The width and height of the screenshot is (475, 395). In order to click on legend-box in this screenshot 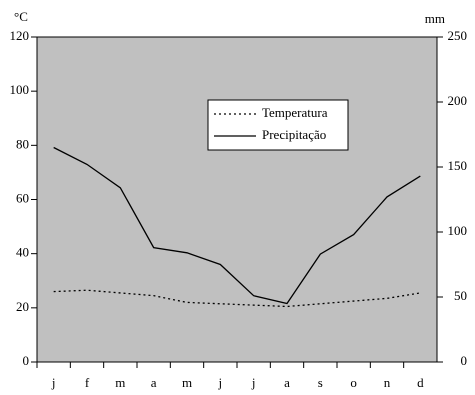, I will do `click(278, 125)`.